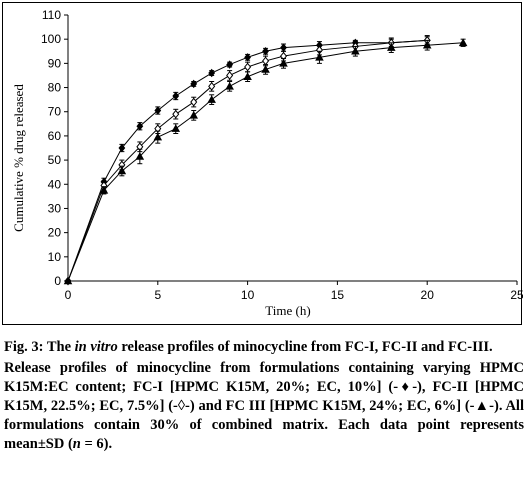 This screenshot has height=482, width=528. Describe the element at coordinates (55, 112) in the screenshot. I see `y-tick-label-7: 70` at that location.